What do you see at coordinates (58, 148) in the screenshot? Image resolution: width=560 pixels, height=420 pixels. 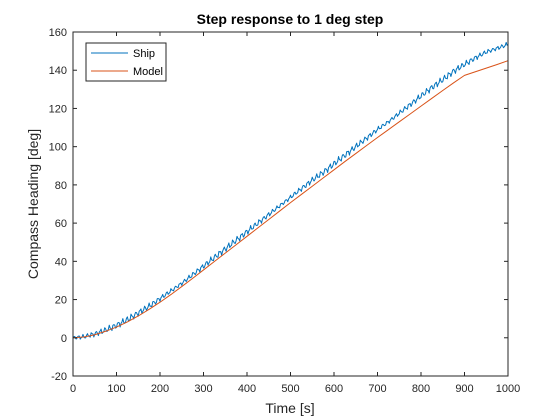 I see `y-tick-label: 100` at bounding box center [58, 148].